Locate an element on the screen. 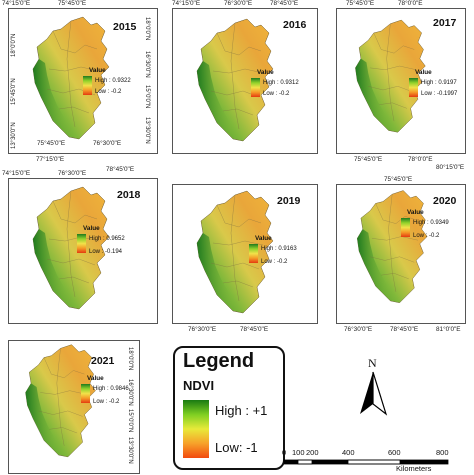 The height and width of the screenshot is (475, 474). map-panel-2018: 2018 Value High : 0.9652 Low : -0.194 is located at coordinates (83, 251).